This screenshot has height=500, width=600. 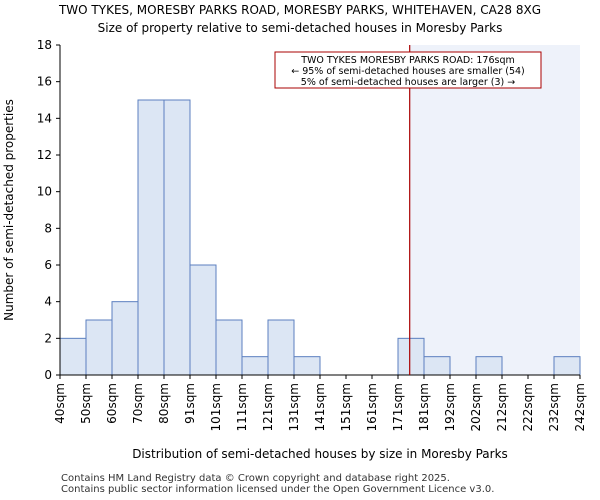 I want to click on x-tick-label: 131sqm, so click(x=294, y=407).